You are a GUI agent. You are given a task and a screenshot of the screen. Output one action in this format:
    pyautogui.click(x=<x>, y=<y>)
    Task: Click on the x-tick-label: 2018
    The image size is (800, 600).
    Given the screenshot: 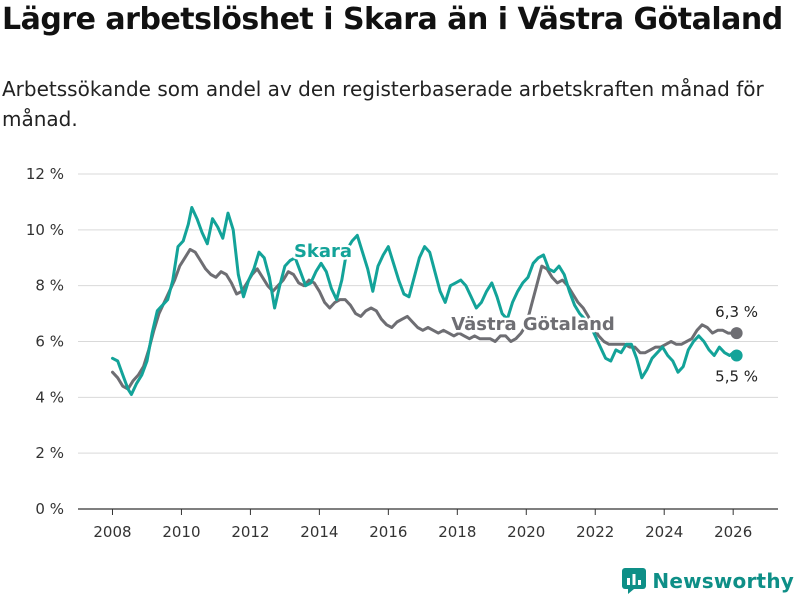 What is the action you would take?
    pyautogui.click(x=457, y=532)
    